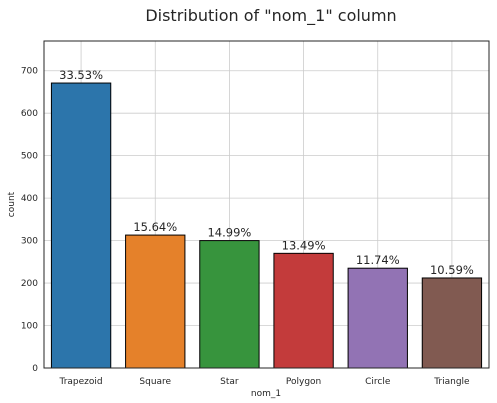 The image size is (497, 403). What do you see at coordinates (155, 382) in the screenshot?
I see `x-tick-label: Square` at bounding box center [155, 382].